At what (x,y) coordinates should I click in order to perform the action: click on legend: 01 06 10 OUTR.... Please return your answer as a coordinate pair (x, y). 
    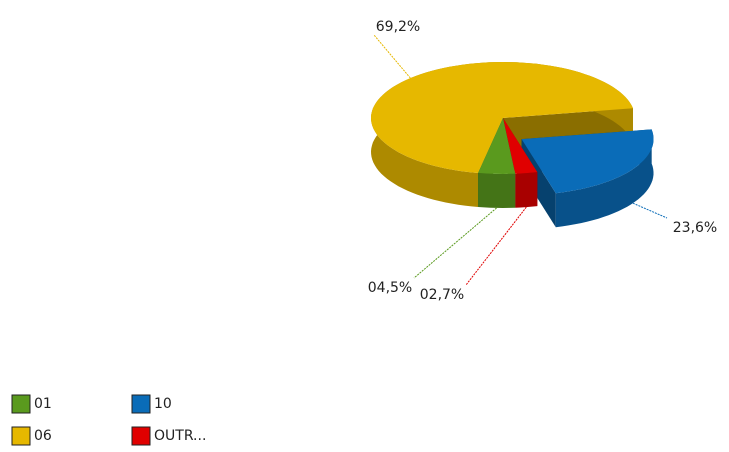
    Looking at the image, I should click on (108, 420).